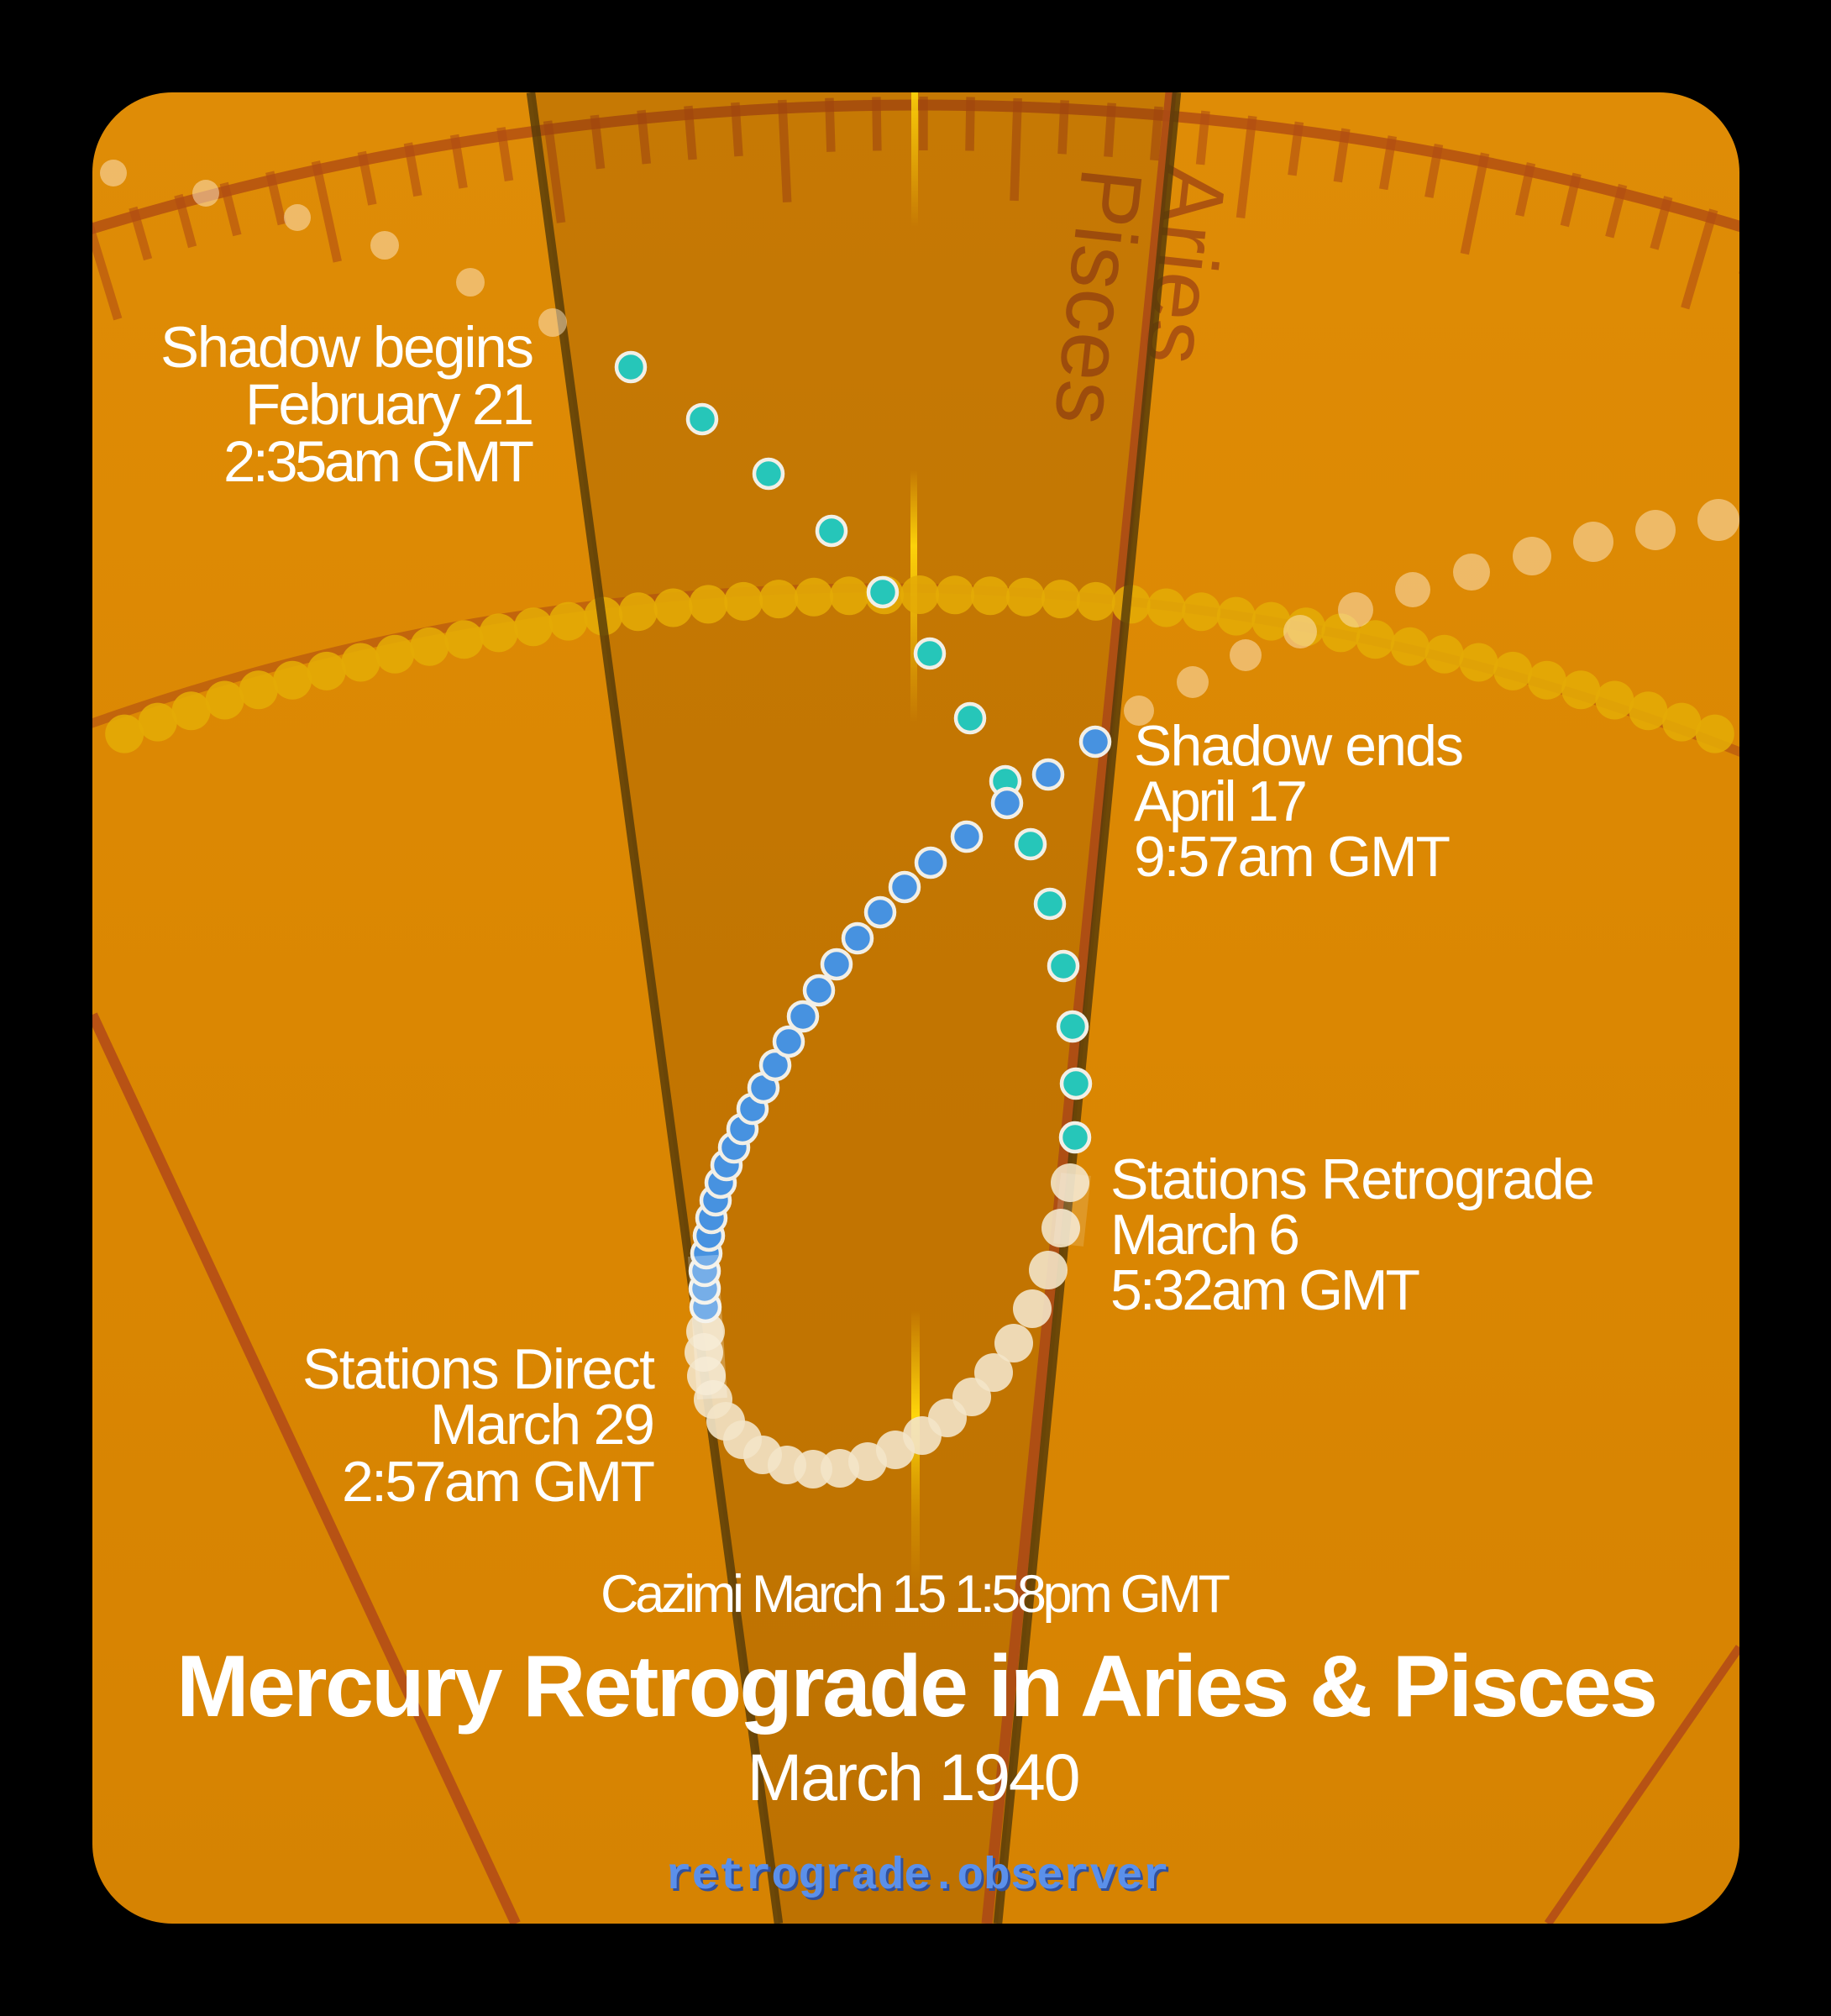  I want to click on svg-text: Stations Retrograde, so click(1352, 1179).